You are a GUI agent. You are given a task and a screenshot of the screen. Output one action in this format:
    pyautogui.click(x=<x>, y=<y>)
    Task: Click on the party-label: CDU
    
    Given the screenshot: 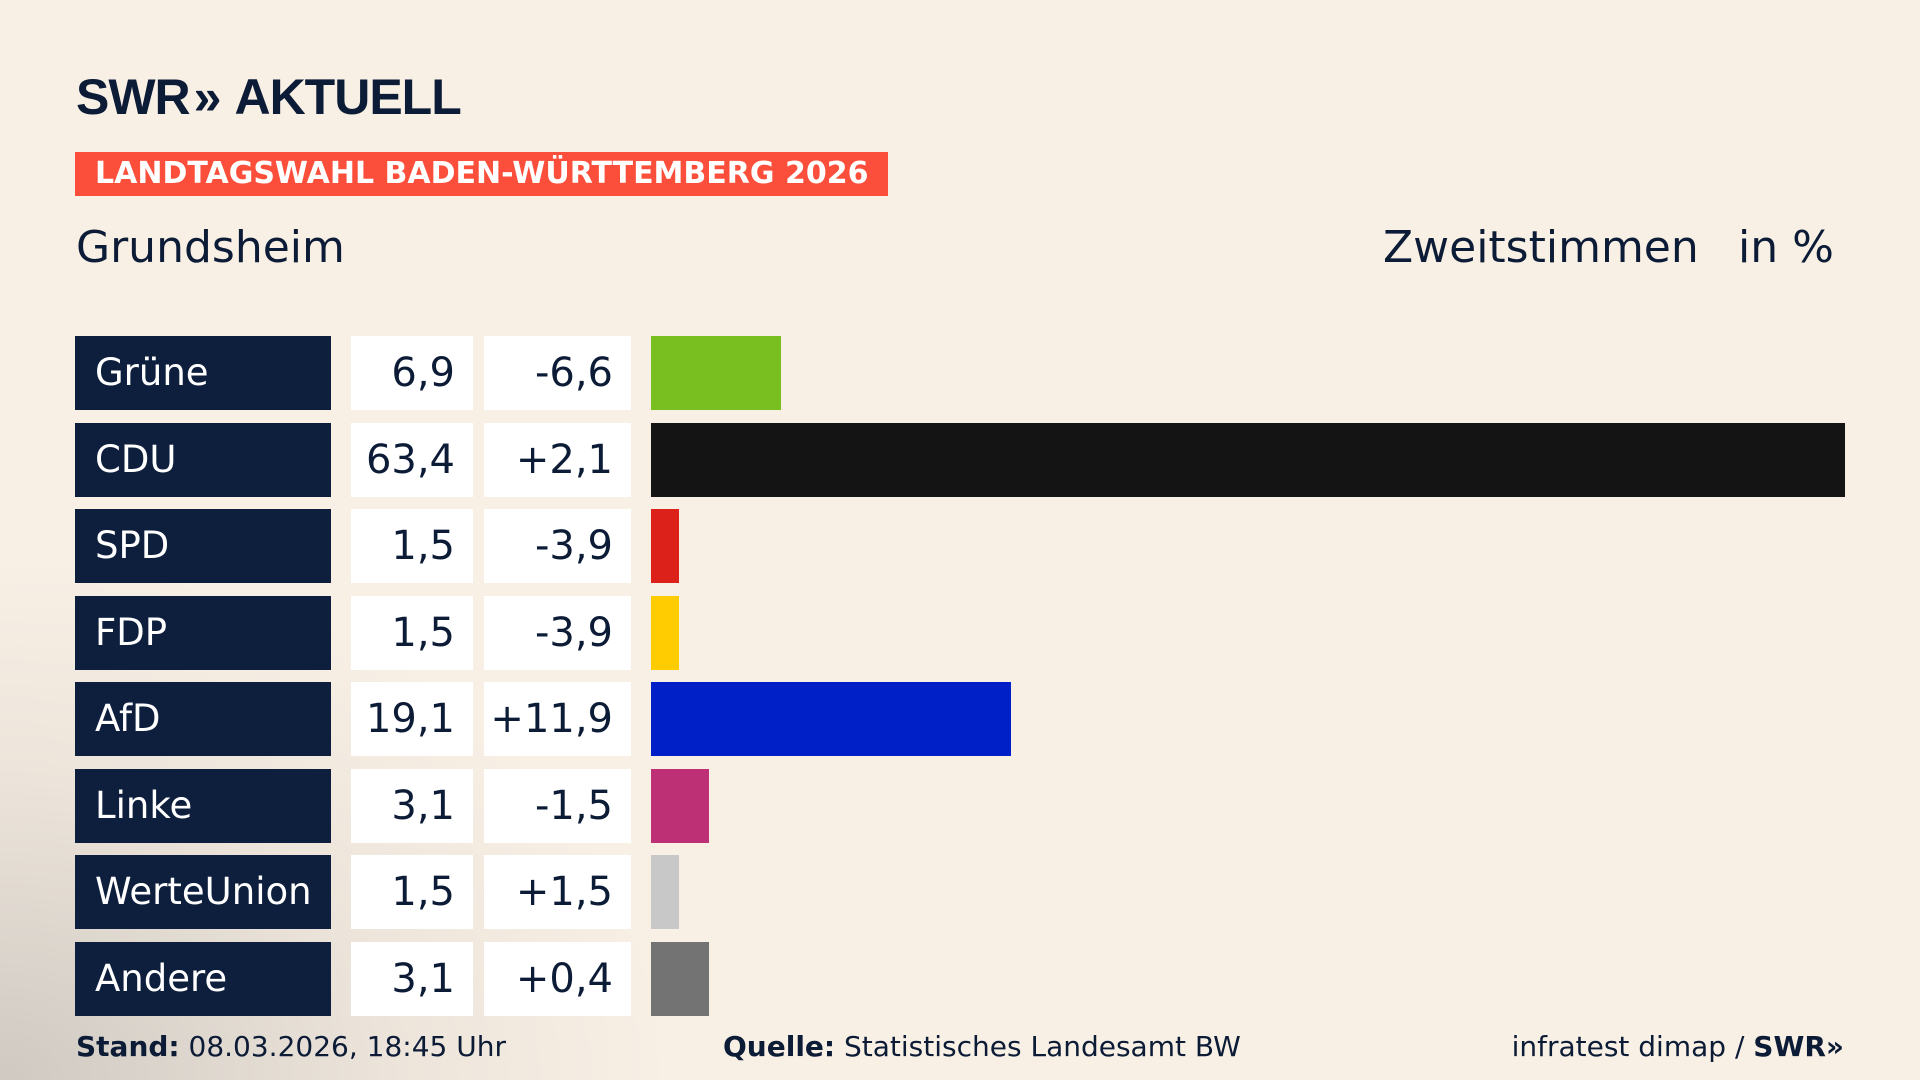 What is the action you would take?
    pyautogui.click(x=203, y=459)
    